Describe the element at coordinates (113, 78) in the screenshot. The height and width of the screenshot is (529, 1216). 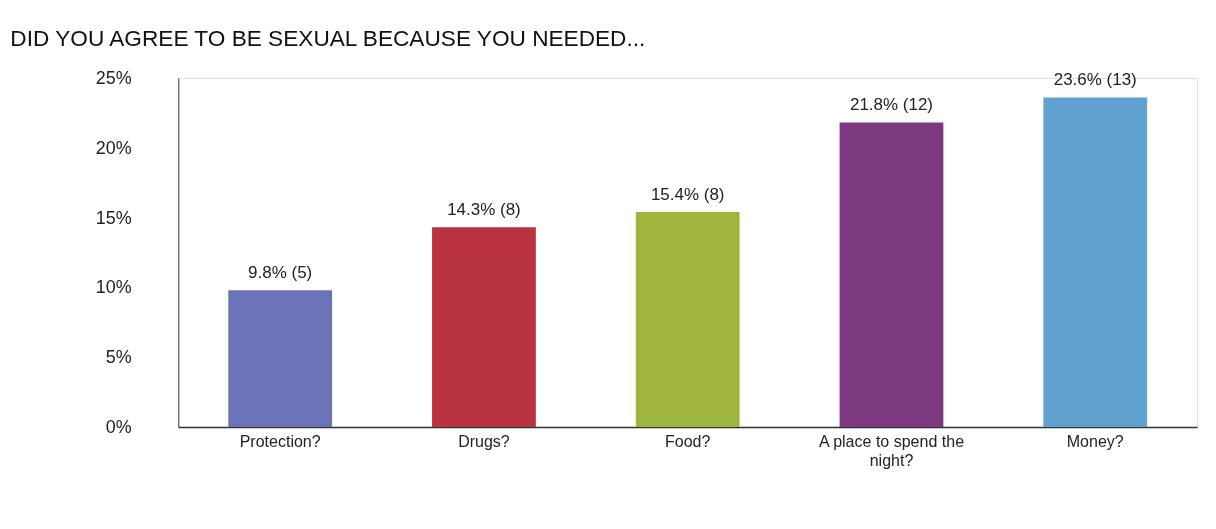
I see `y-tick-label: 25%` at that location.